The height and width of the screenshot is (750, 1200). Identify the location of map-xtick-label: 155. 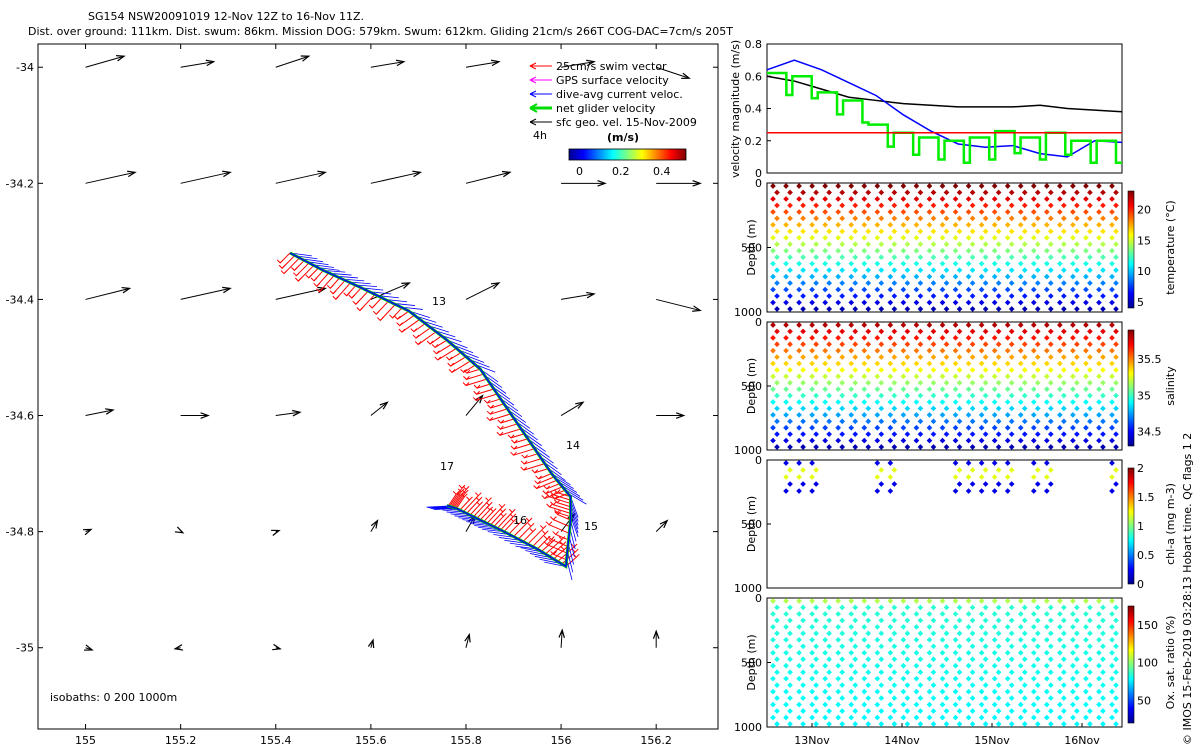
(85, 740).